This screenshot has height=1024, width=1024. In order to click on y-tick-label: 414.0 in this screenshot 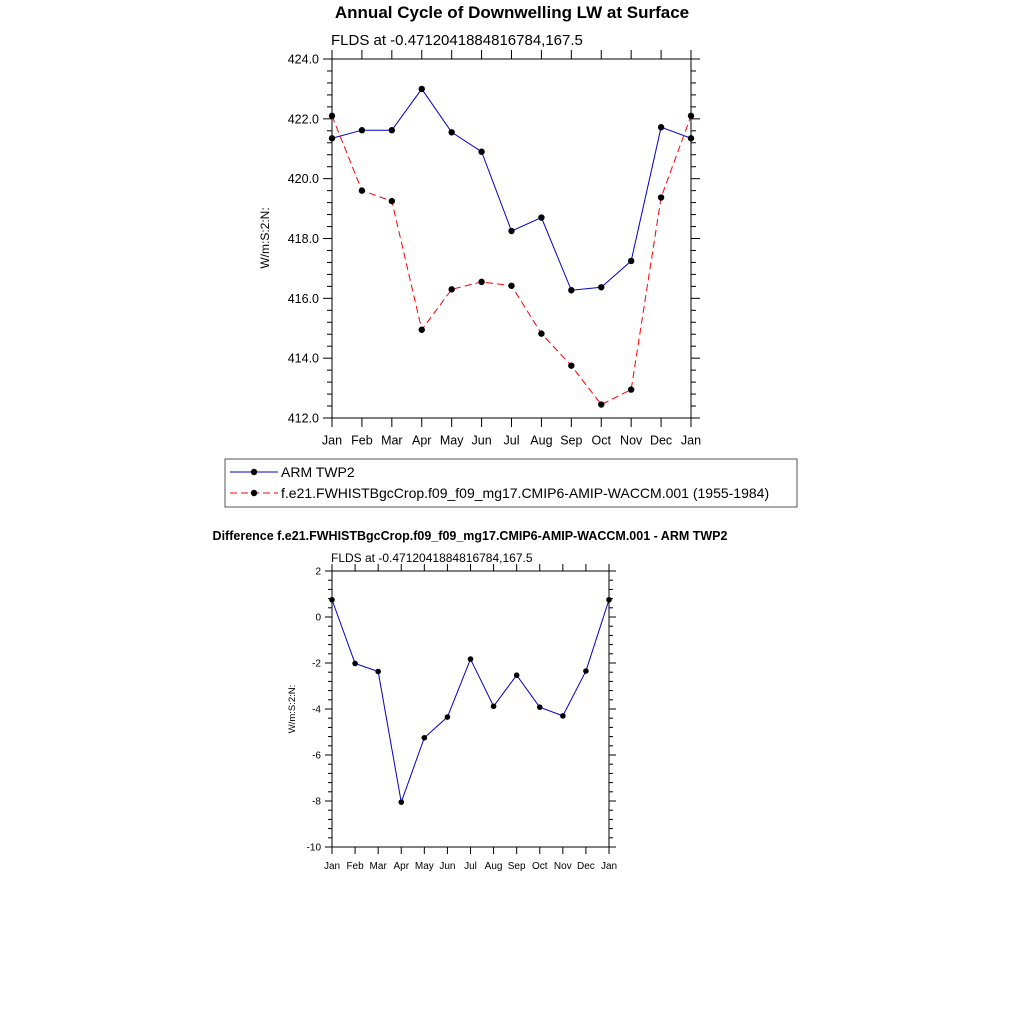, I will do `click(303, 359)`.